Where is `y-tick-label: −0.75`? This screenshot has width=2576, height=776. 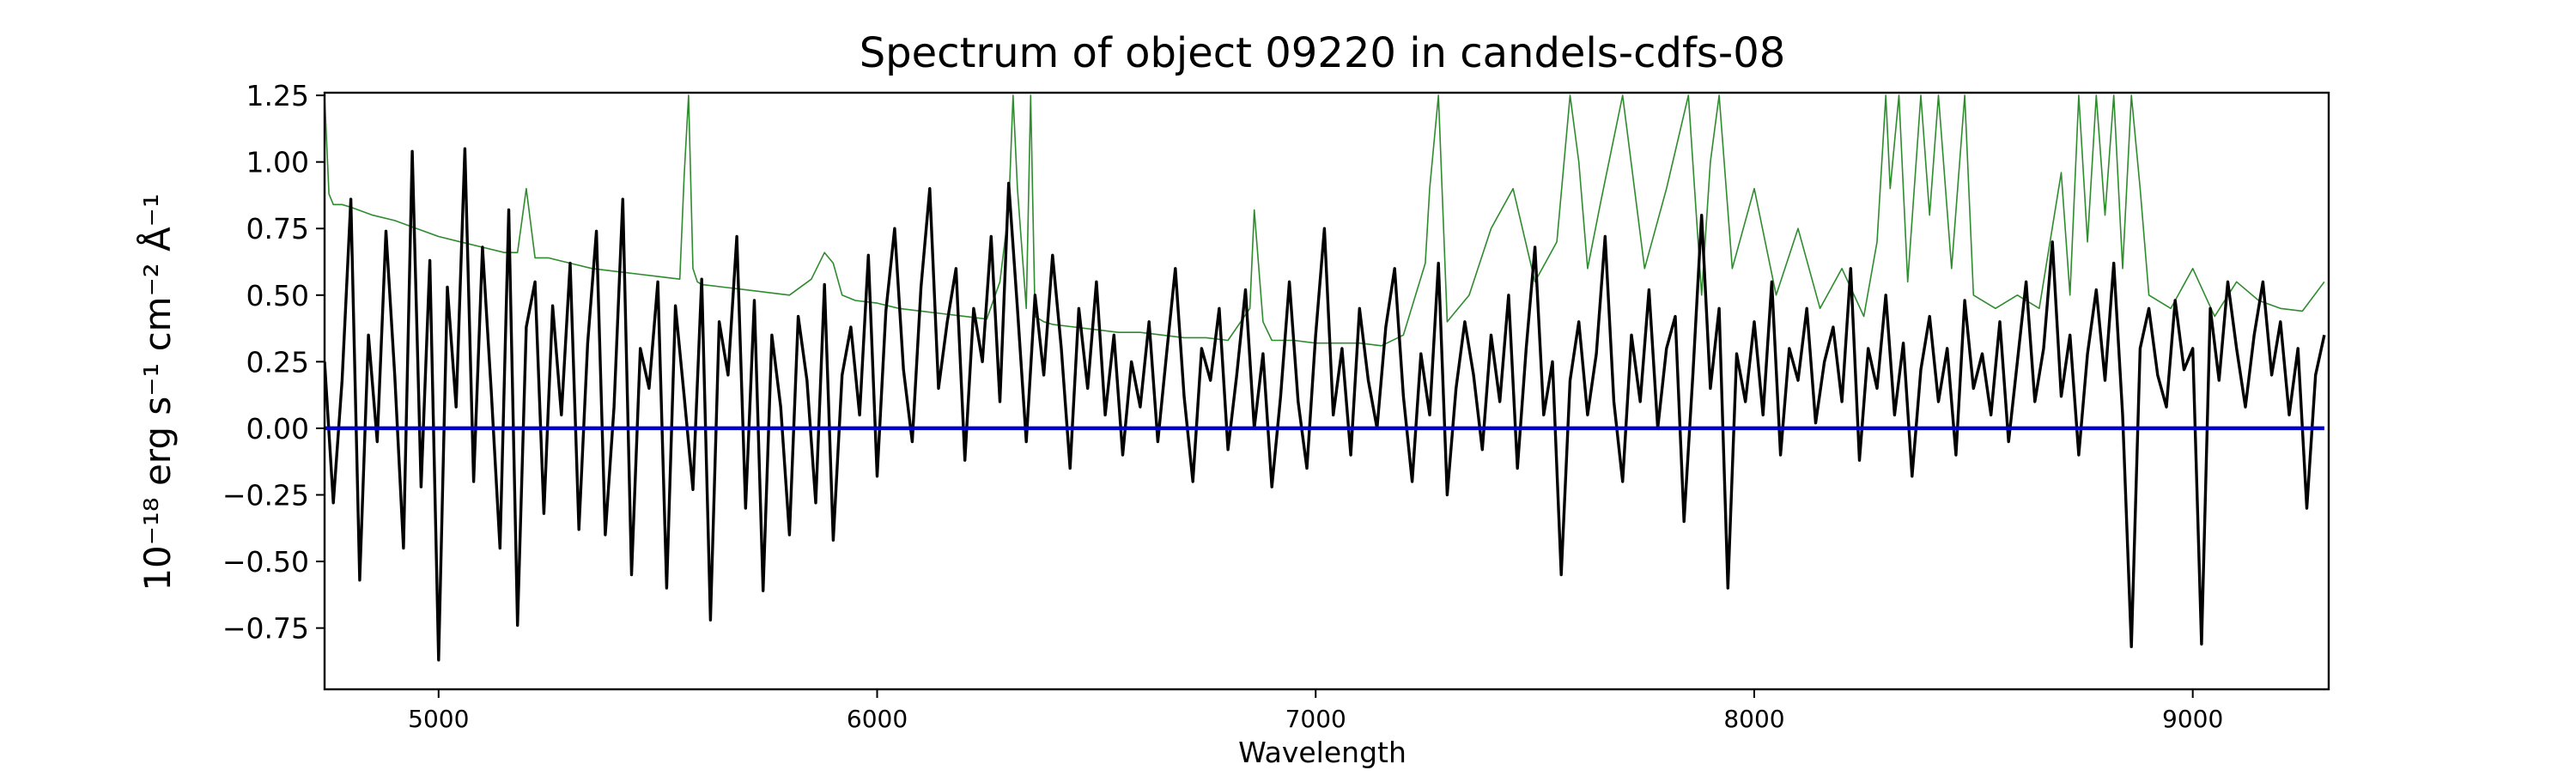 y-tick-label: −0.75 is located at coordinates (265, 629).